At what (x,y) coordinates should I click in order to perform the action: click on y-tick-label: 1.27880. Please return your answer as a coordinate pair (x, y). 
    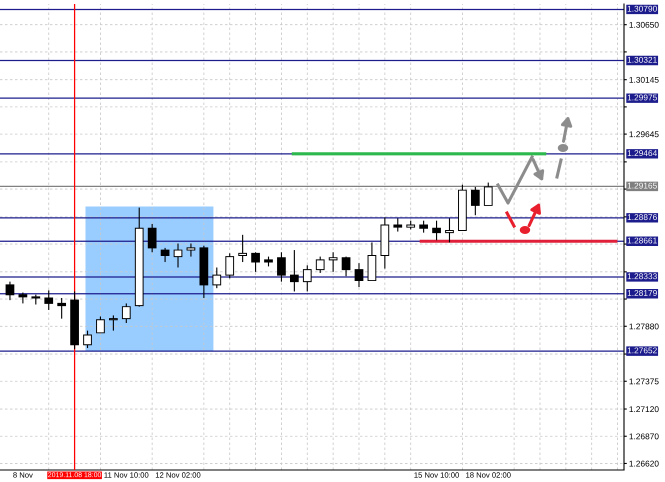
    Looking at the image, I should click on (644, 326).